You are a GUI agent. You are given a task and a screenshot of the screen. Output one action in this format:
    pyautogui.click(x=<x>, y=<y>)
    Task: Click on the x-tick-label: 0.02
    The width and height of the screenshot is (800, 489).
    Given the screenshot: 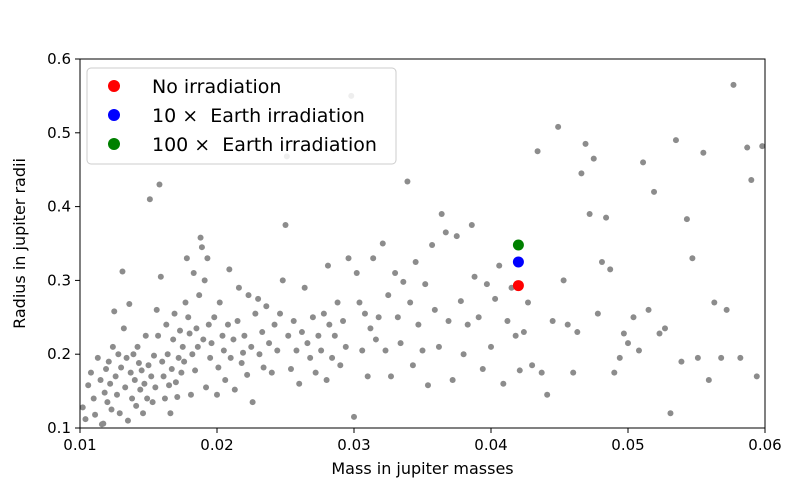 What is the action you would take?
    pyautogui.click(x=216, y=445)
    